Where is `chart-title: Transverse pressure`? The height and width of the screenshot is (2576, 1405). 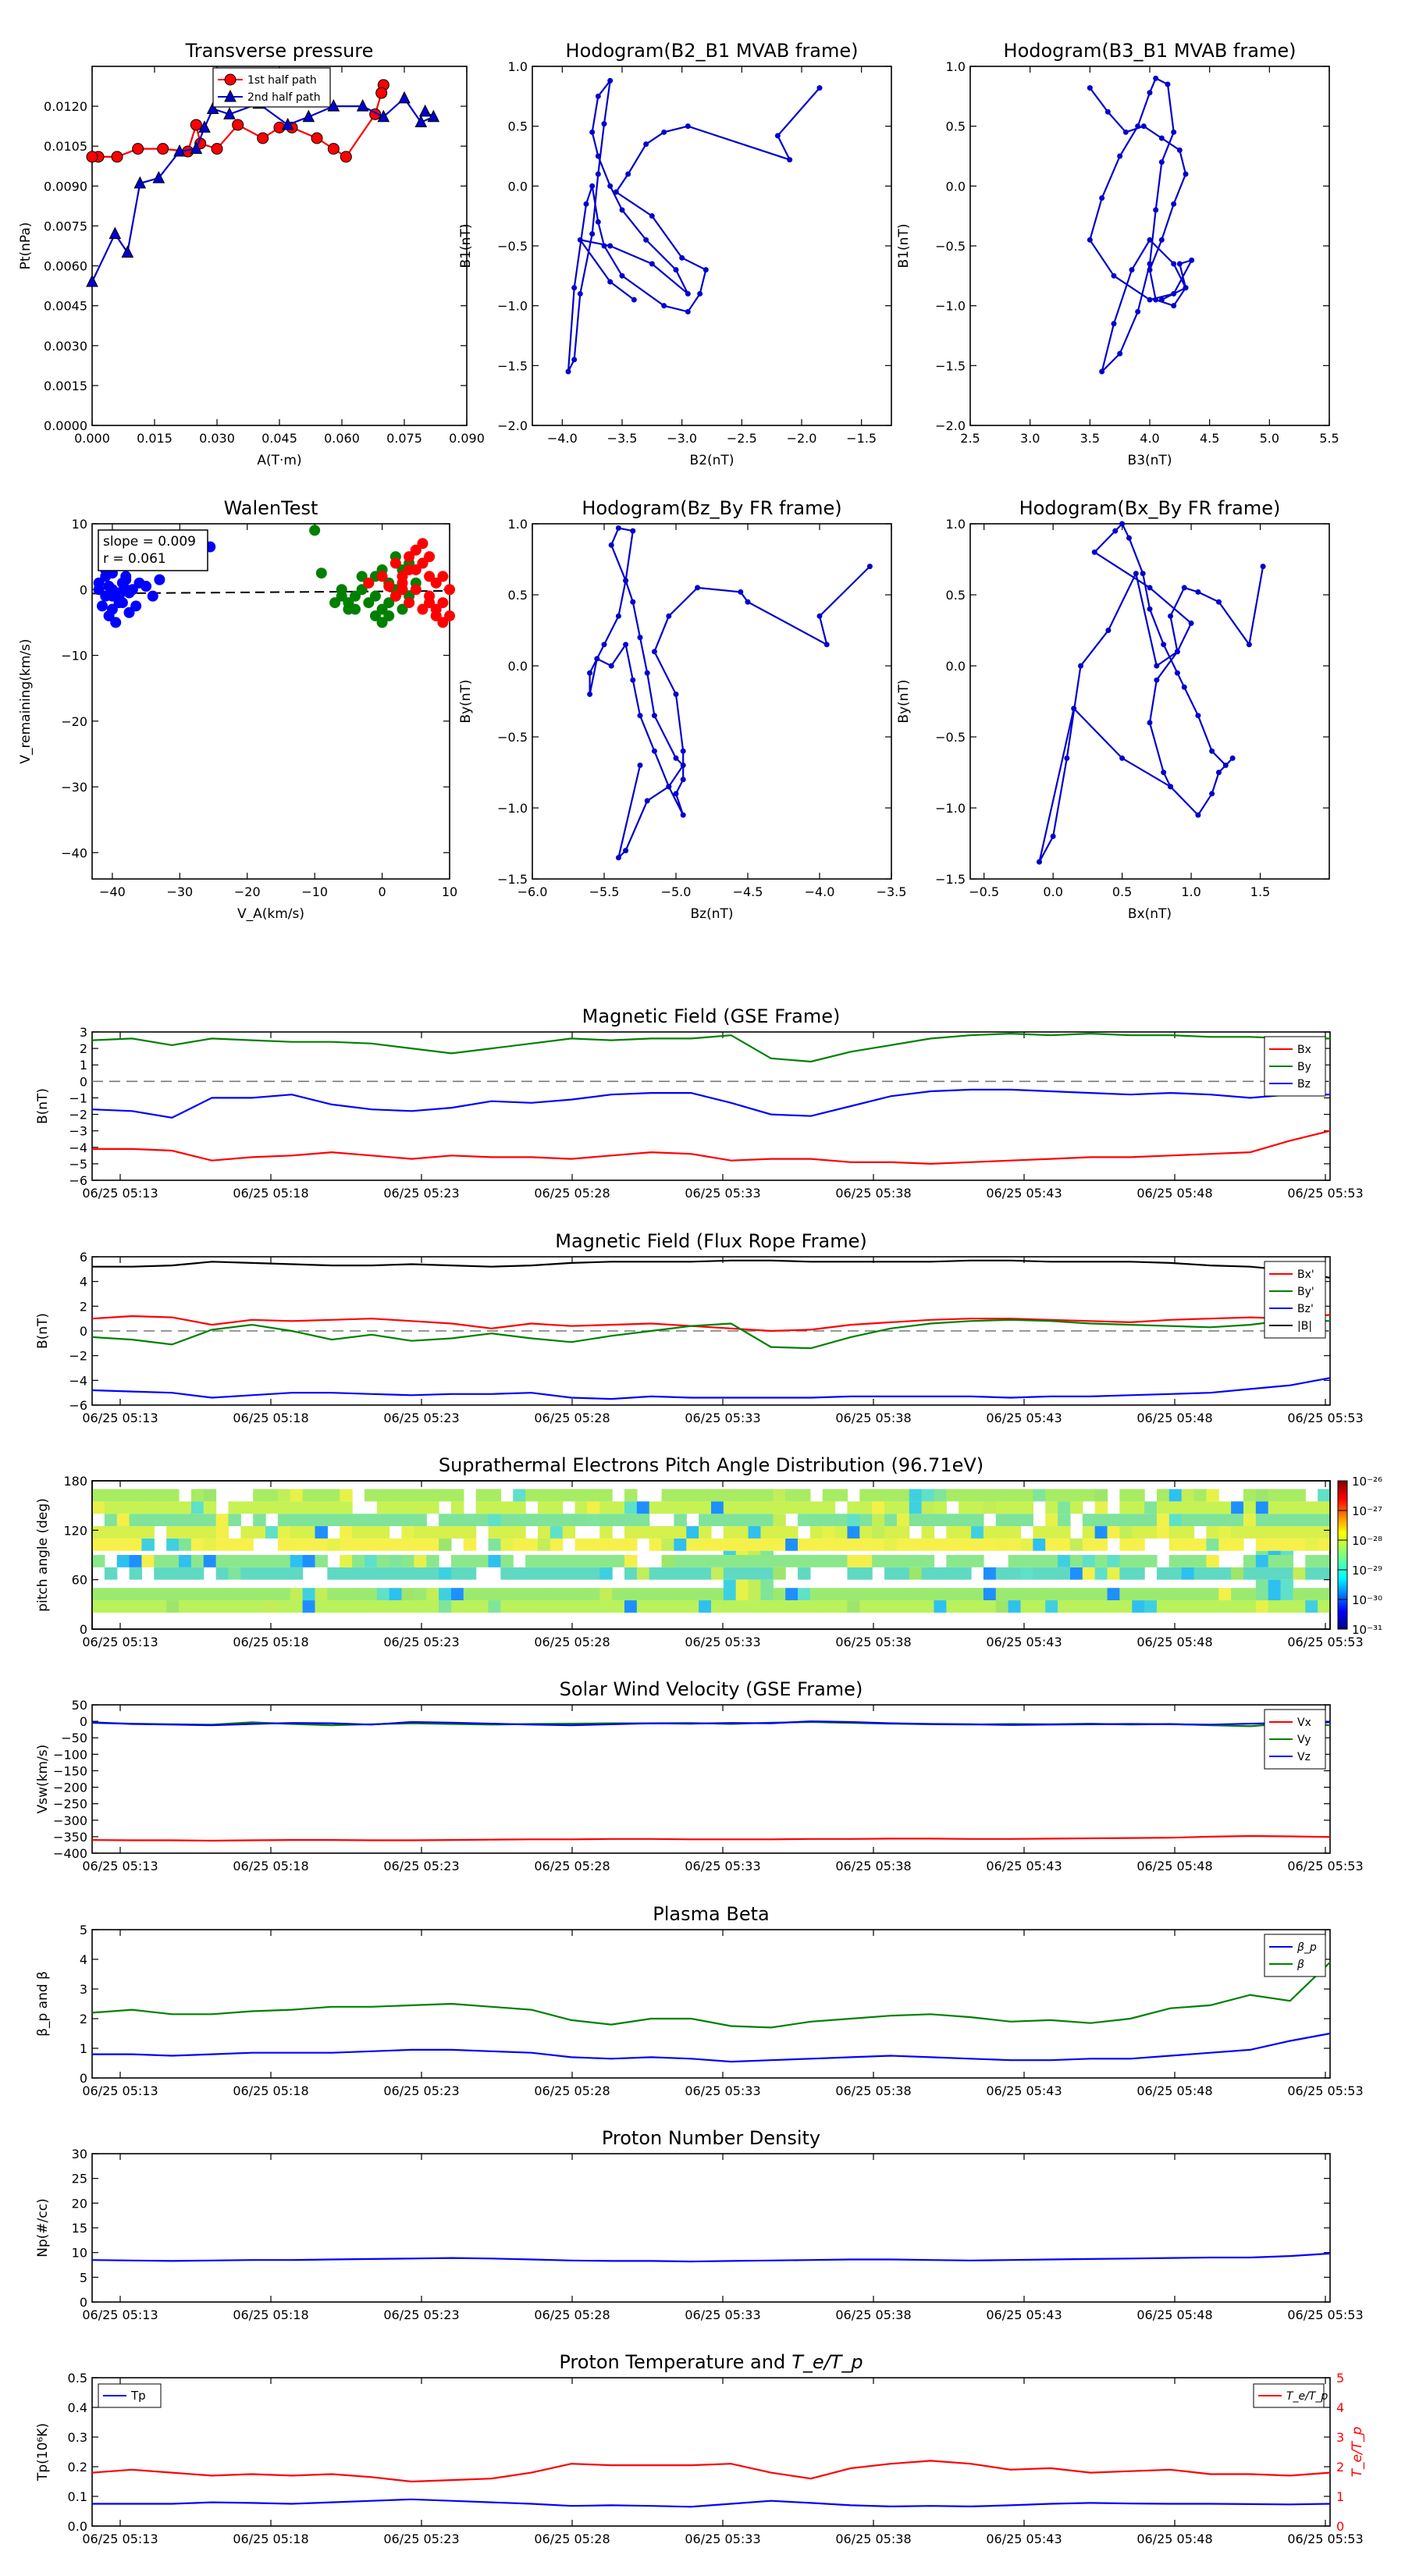 chart-title: Transverse pressure is located at coordinates (279, 51).